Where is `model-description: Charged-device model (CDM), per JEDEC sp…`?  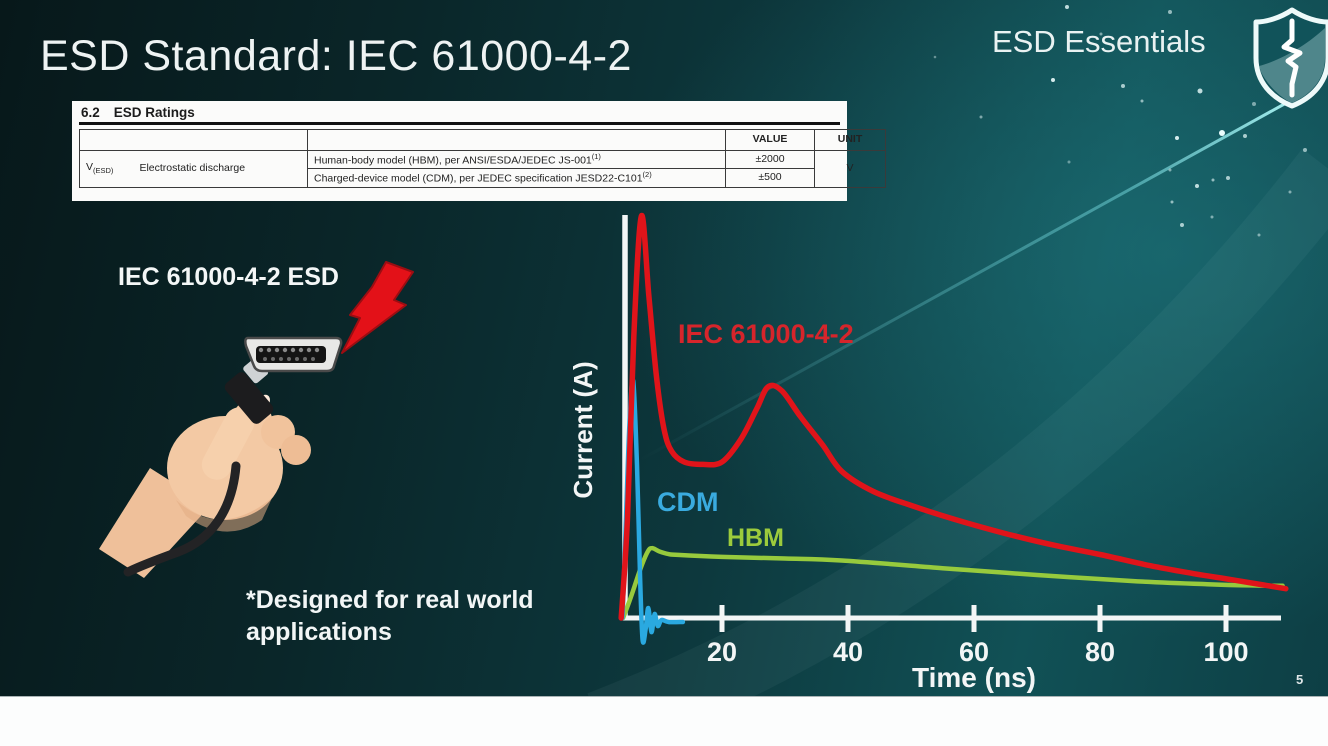 model-description: Charged-device model (CDM), per JEDEC sp… is located at coordinates (516, 178).